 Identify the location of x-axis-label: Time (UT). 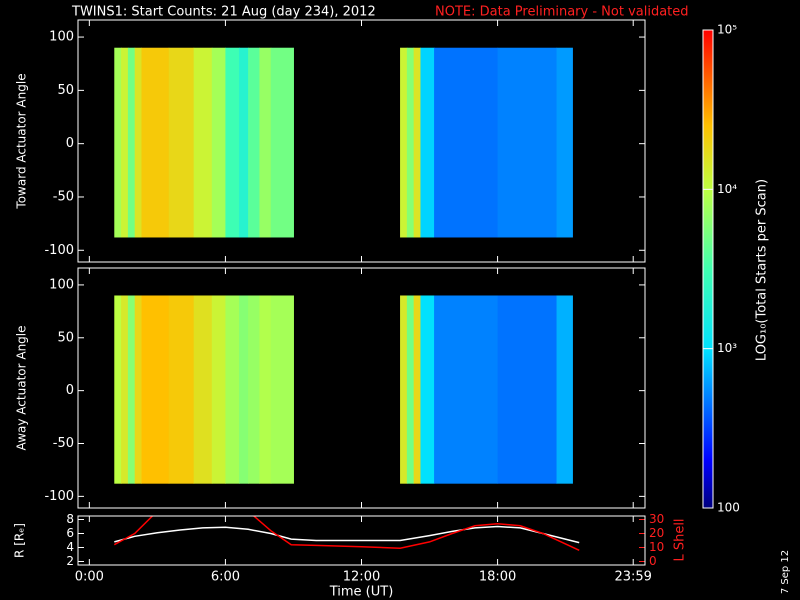
(361, 592).